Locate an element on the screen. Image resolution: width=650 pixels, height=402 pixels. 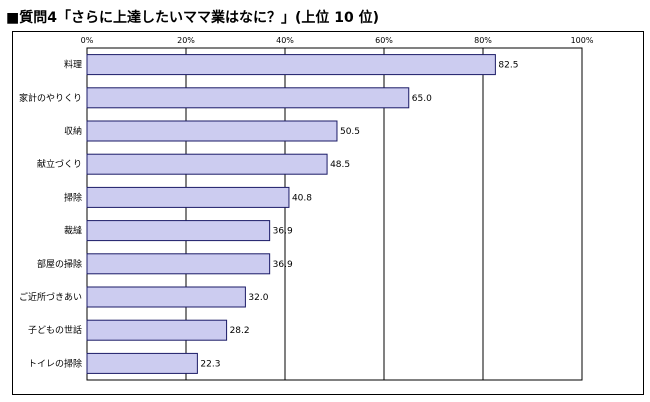
value-label: 48.5 is located at coordinates (340, 165).